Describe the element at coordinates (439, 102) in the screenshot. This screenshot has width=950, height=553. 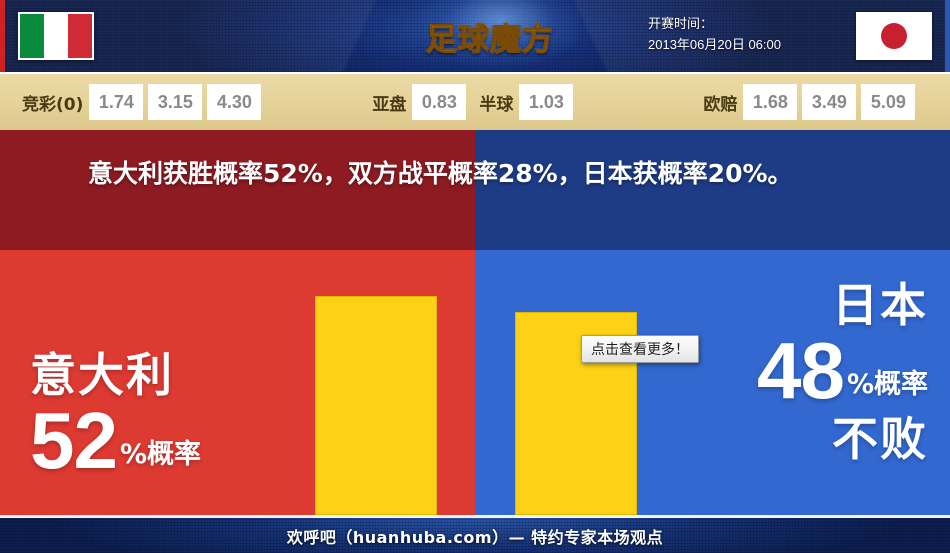
I see `odds-yapan-value: 0.83` at that location.